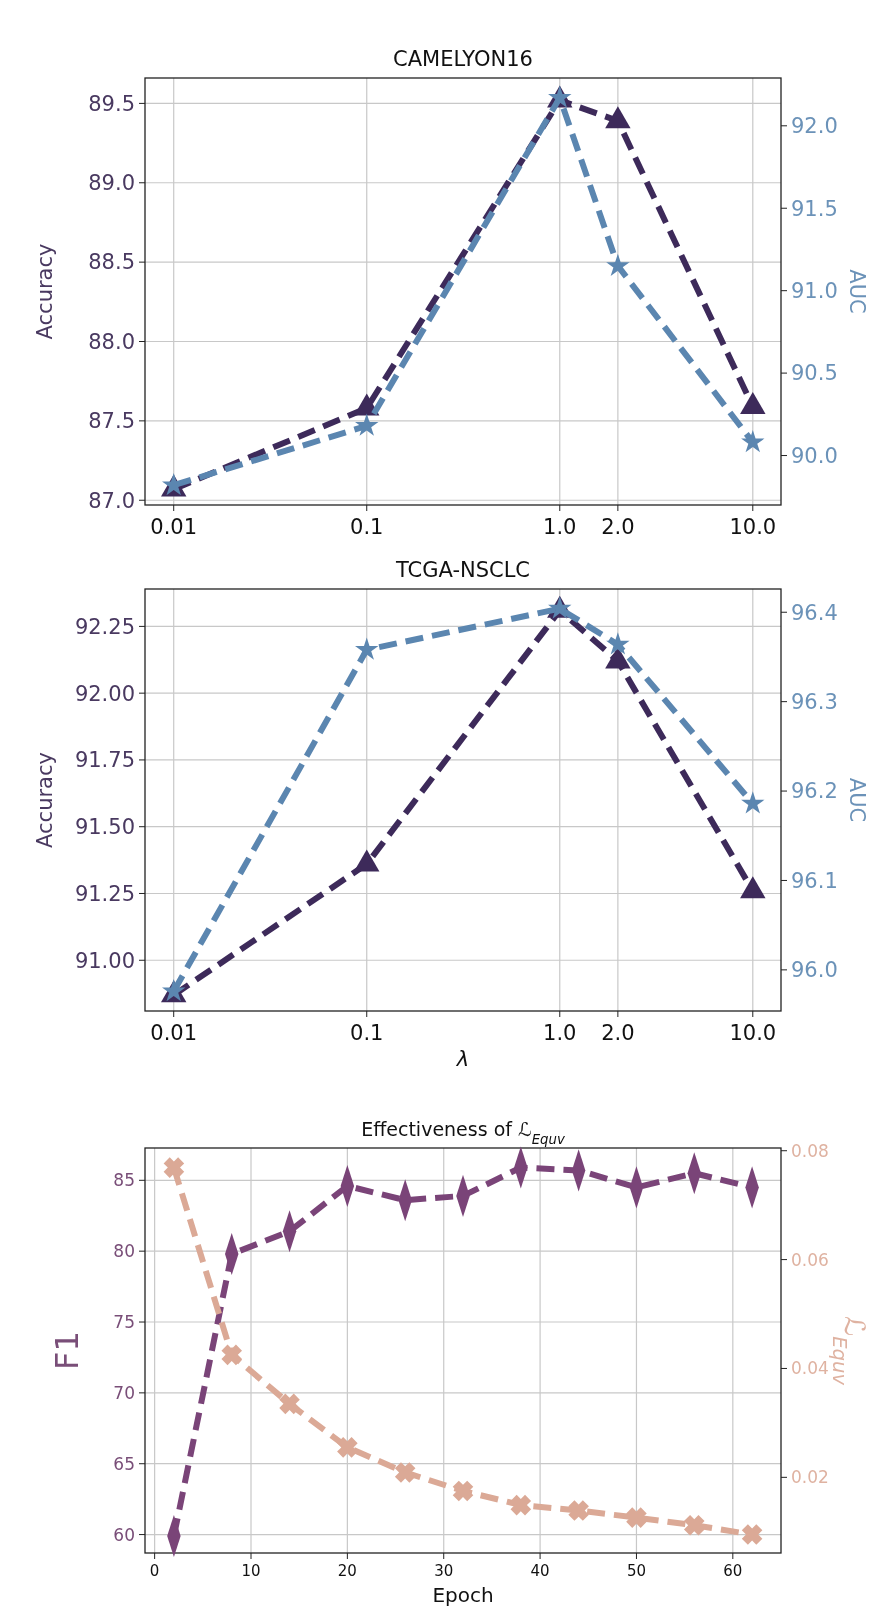 This screenshot has height=1622, width=878. Describe the element at coordinates (111, 262) in the screenshot. I see `y-tick-label: 88.5` at that location.